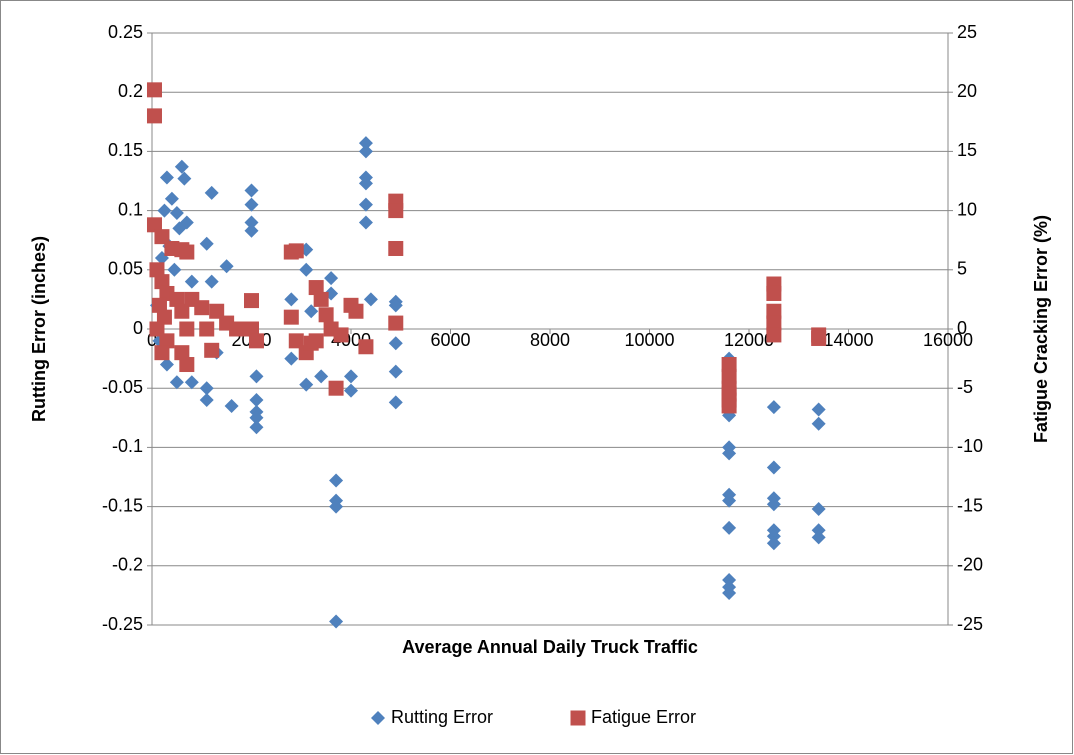 This screenshot has width=1074, height=755. What do you see at coordinates (967, 150) in the screenshot?
I see `y2-tick-label: 15` at bounding box center [967, 150].